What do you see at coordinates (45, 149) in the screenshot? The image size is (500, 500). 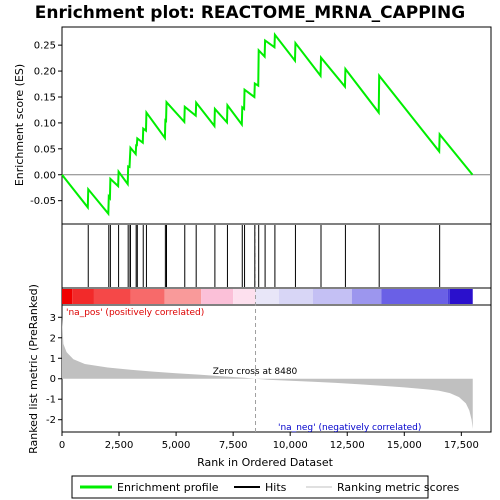 I see `es-y-tick-label: 0.05` at bounding box center [45, 149].